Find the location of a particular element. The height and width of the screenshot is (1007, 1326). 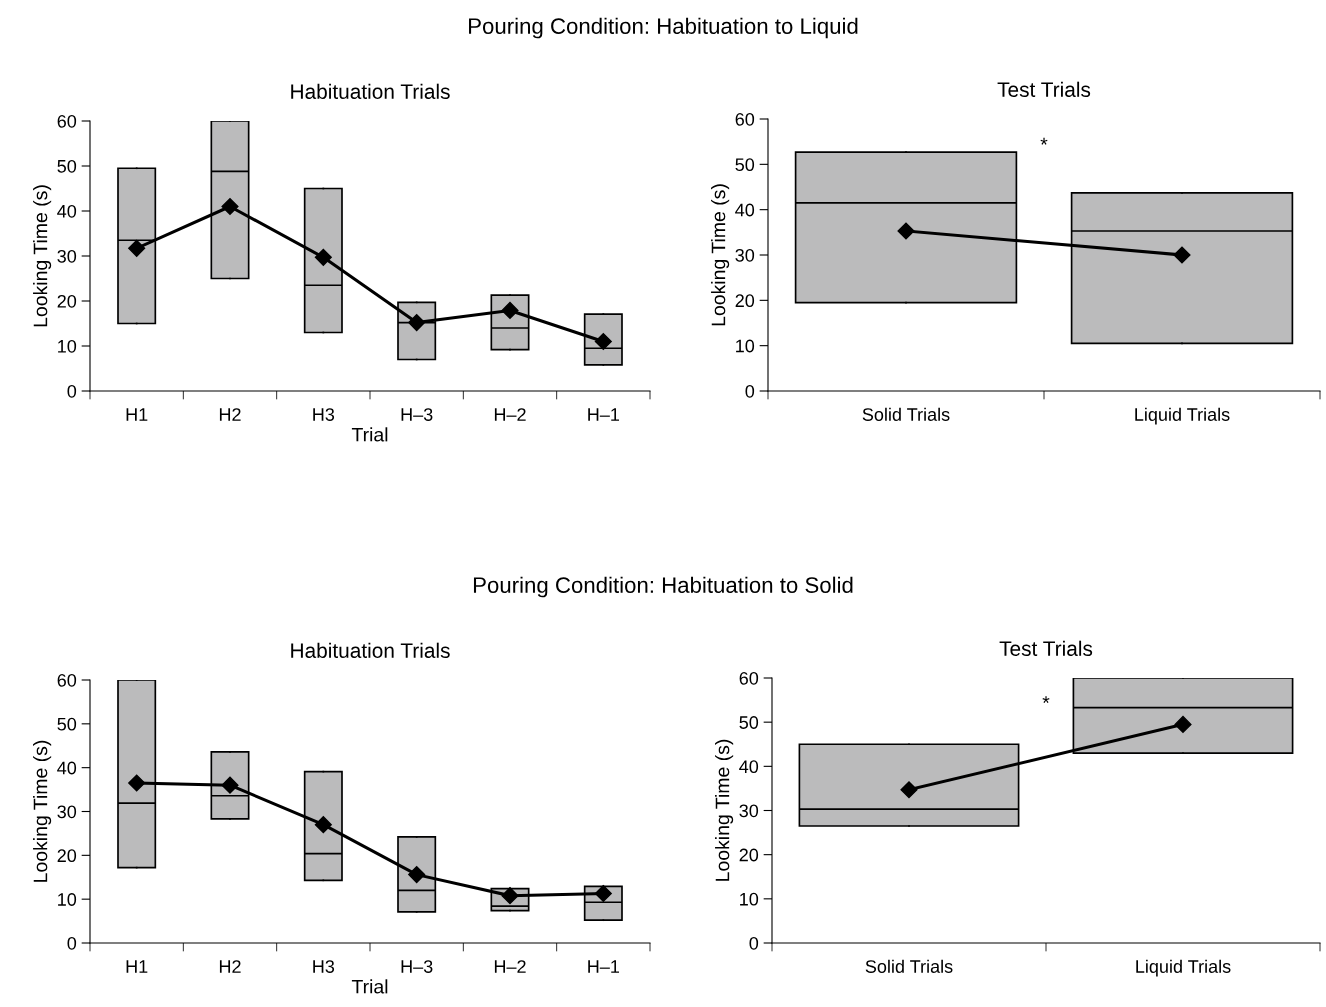

chart-title: Pouring Condition: Habituation to Liquid is located at coordinates (663, 28).